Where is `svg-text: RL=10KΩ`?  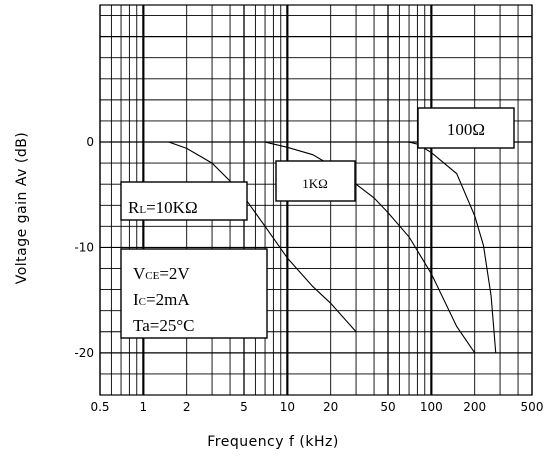
svg-text: RL=10KΩ is located at coordinates (163, 207).